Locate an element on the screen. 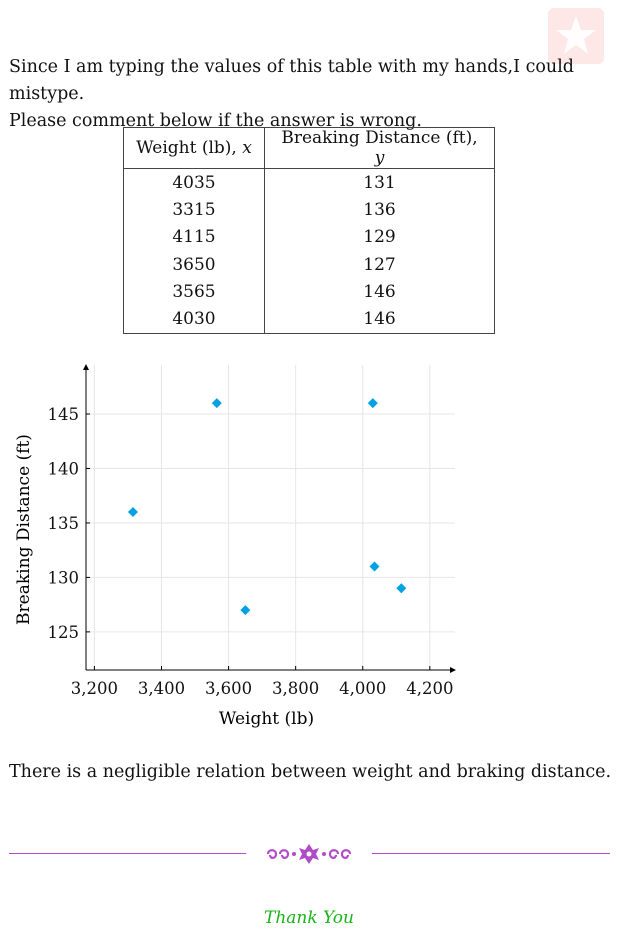 Image resolution: width=618 pixels, height=935 pixels. x-tick-label: 3,200 is located at coordinates (94, 688).